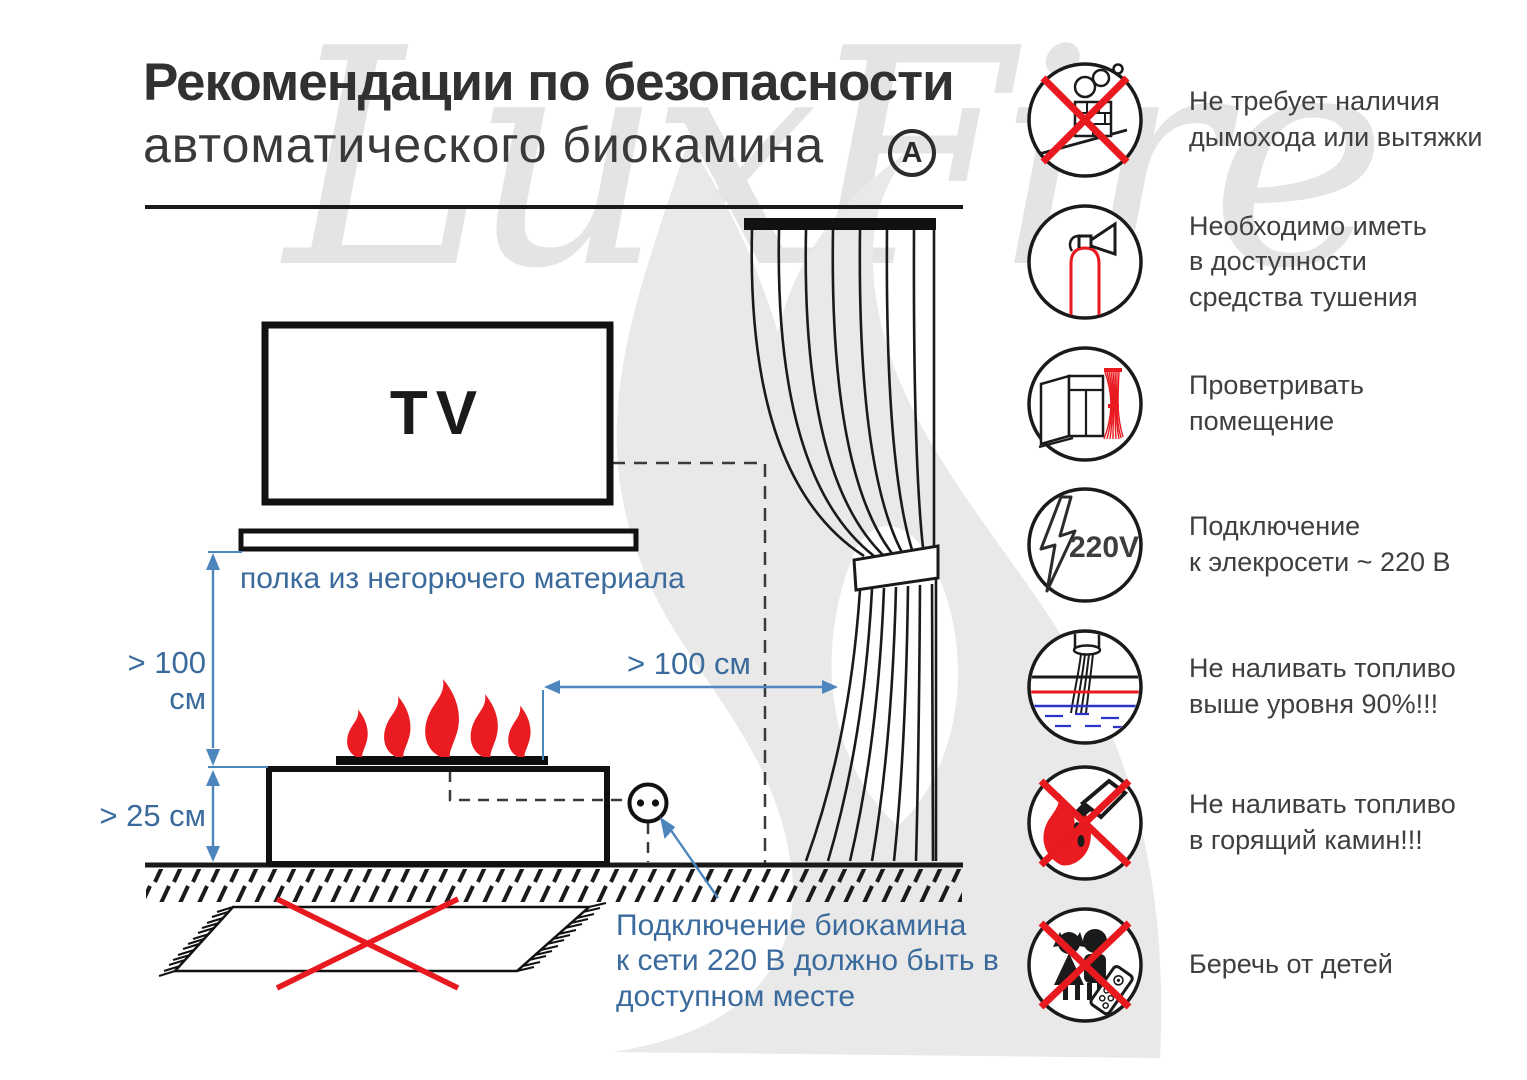  I want to click on tv-label: TV, so click(437, 413).